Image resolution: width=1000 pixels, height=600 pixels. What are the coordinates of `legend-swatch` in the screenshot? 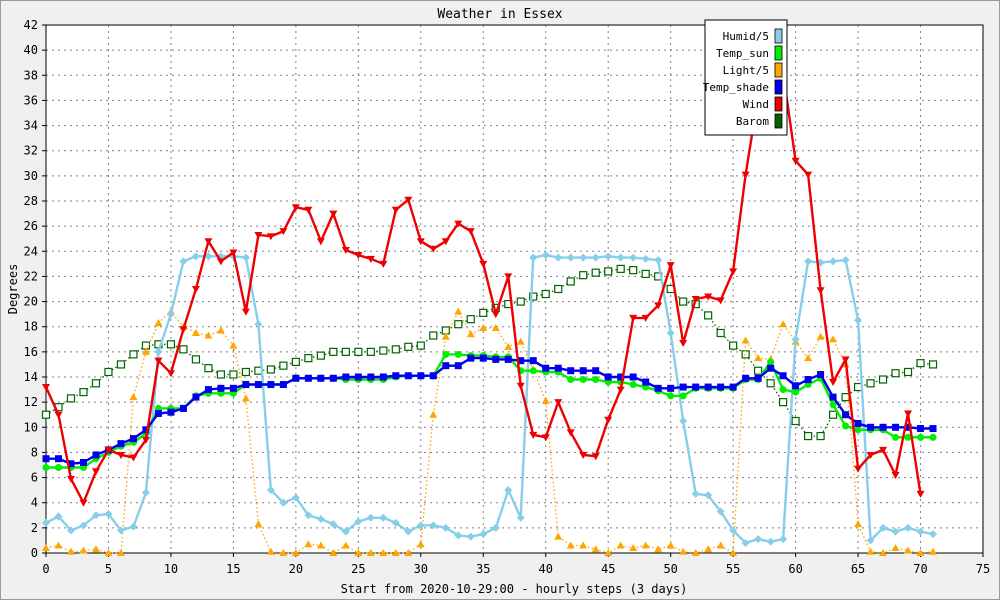 It's located at (778, 53).